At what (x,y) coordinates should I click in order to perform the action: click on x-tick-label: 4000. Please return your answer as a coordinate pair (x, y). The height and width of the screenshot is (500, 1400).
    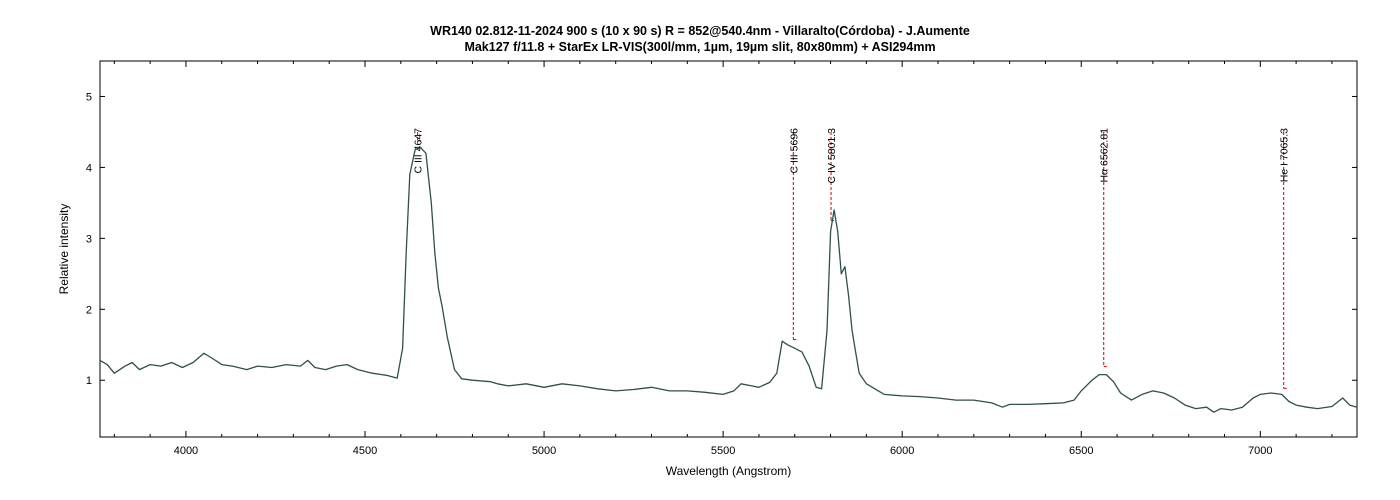
    Looking at the image, I should click on (186, 451).